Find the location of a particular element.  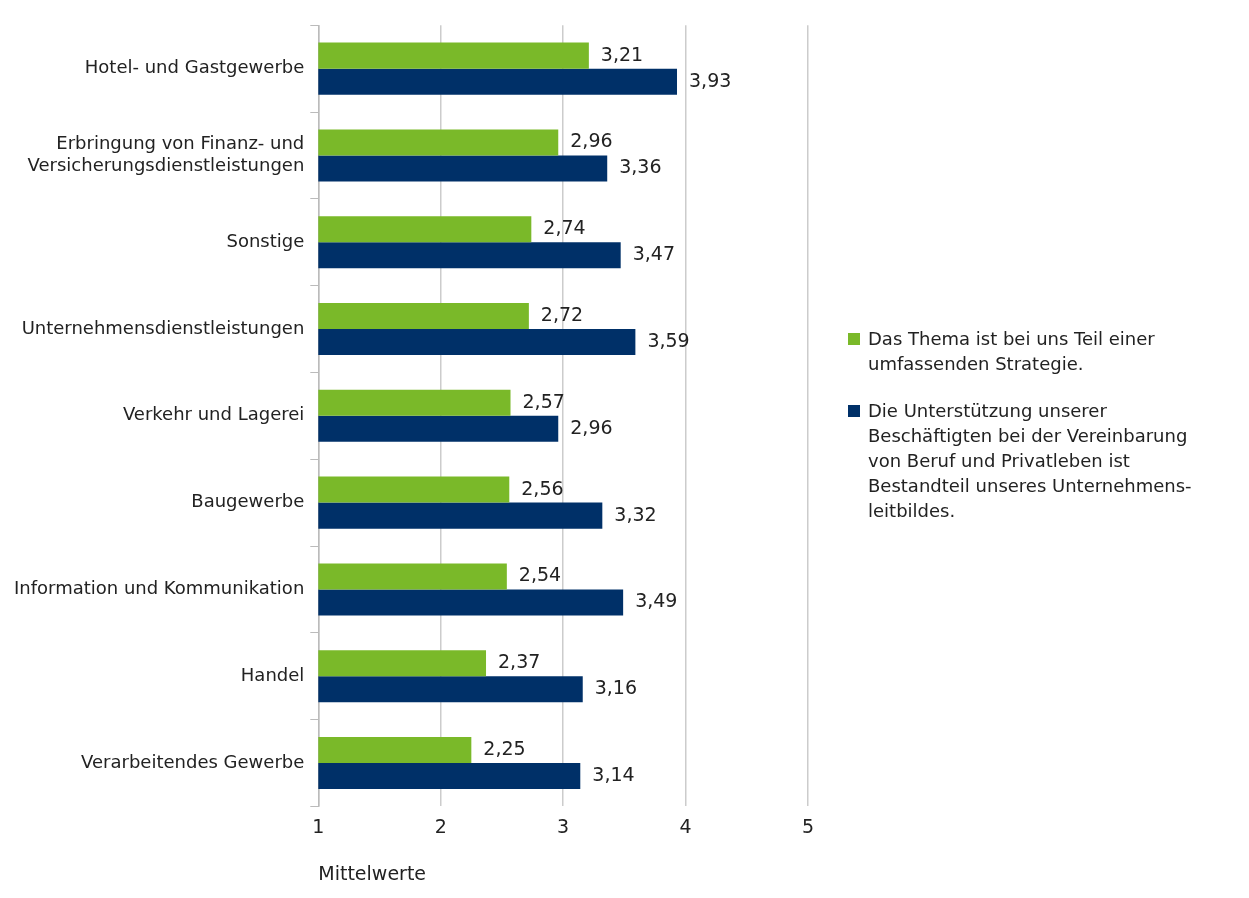

data-label: 3,21 is located at coordinates (622, 53).